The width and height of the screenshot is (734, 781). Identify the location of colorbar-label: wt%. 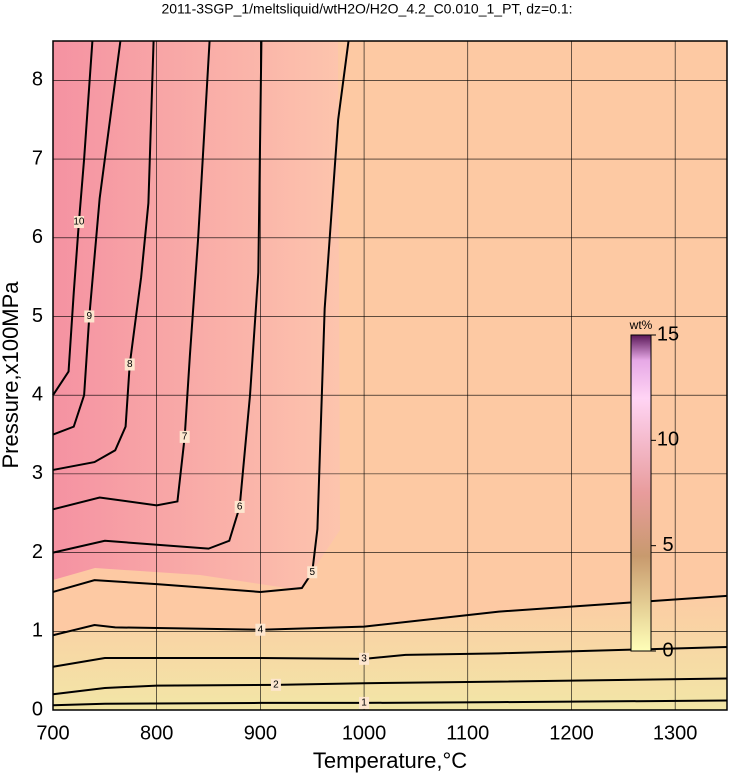
(641, 325).